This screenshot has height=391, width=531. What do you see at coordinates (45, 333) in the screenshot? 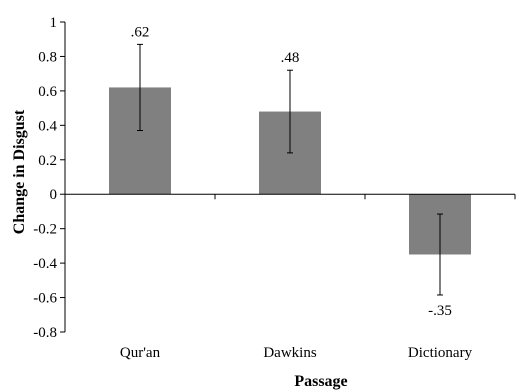
I see `y-tick-label: -0.8` at bounding box center [45, 333].